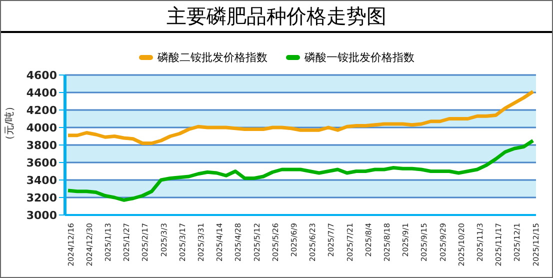  Describe the element at coordinates (212, 57) in the screenshot. I see `legend-label: 磷酸二铵批发价格指数` at that location.